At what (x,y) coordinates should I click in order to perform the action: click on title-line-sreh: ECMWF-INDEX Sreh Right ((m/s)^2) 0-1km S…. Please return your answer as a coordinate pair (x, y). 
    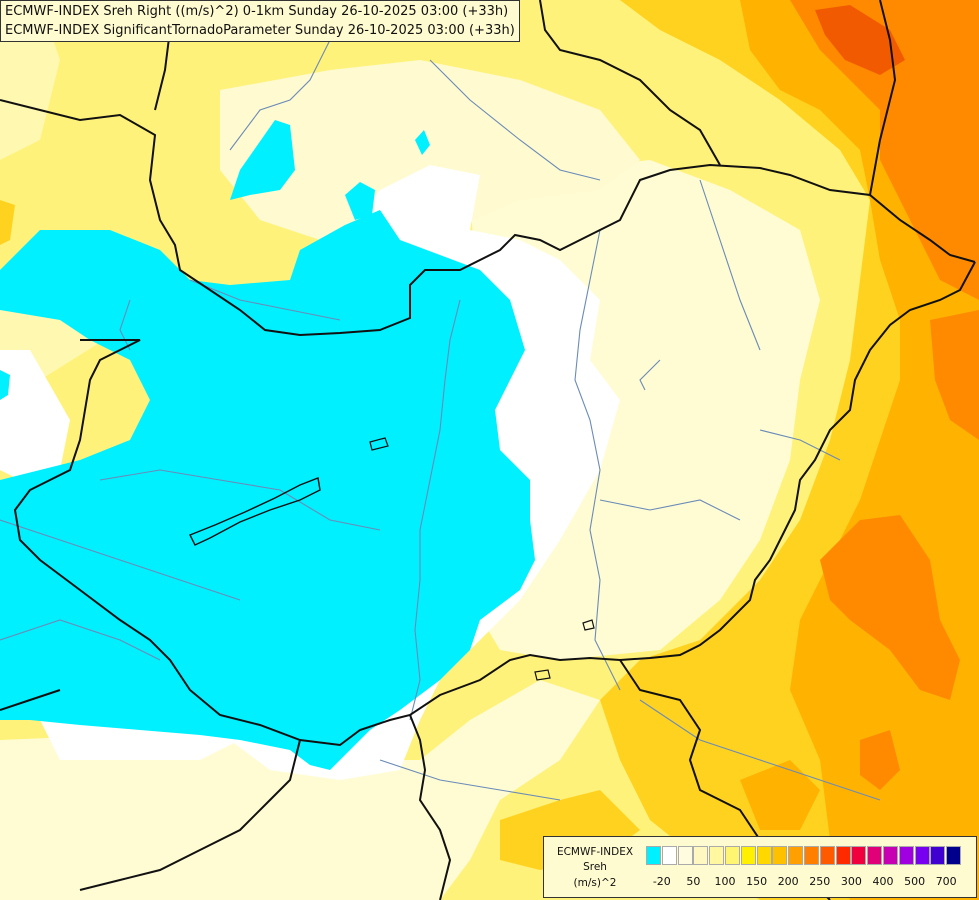
    Looking at the image, I should click on (257, 11).